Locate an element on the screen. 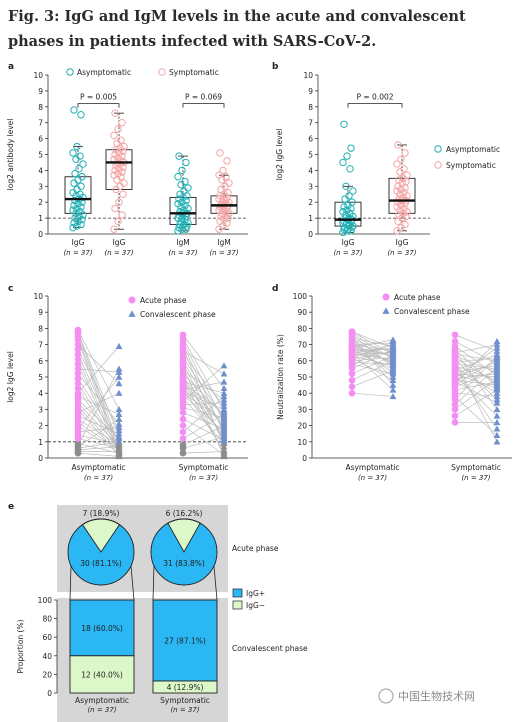 The width and height of the screenshot is (522, 722). bar-positive-label: 27 (87.1%) is located at coordinates (185, 641).